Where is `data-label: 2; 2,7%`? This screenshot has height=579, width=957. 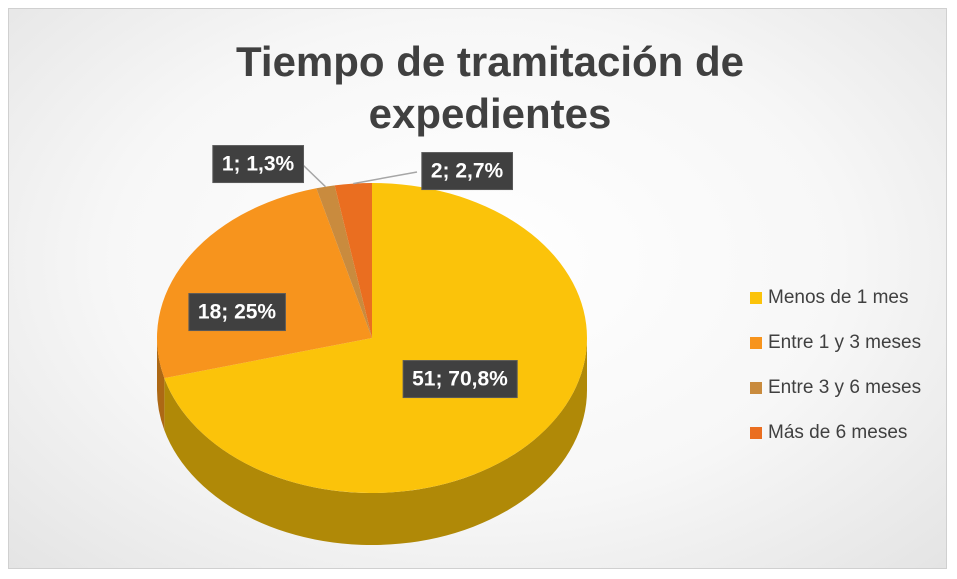
data-label: 2; 2,7% is located at coordinates (467, 171).